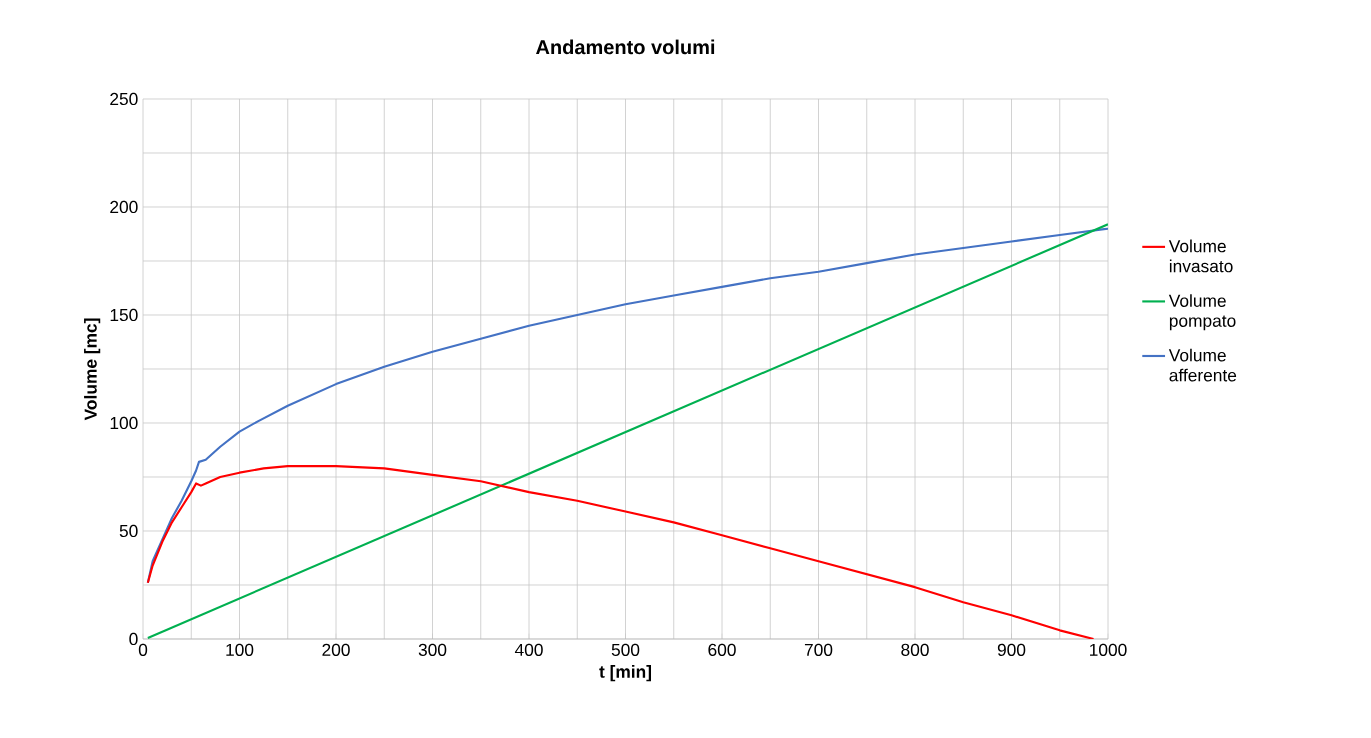 Image resolution: width=1371 pixels, height=738 pixels. I want to click on legend-label: Volume invasato, so click(1200, 256).